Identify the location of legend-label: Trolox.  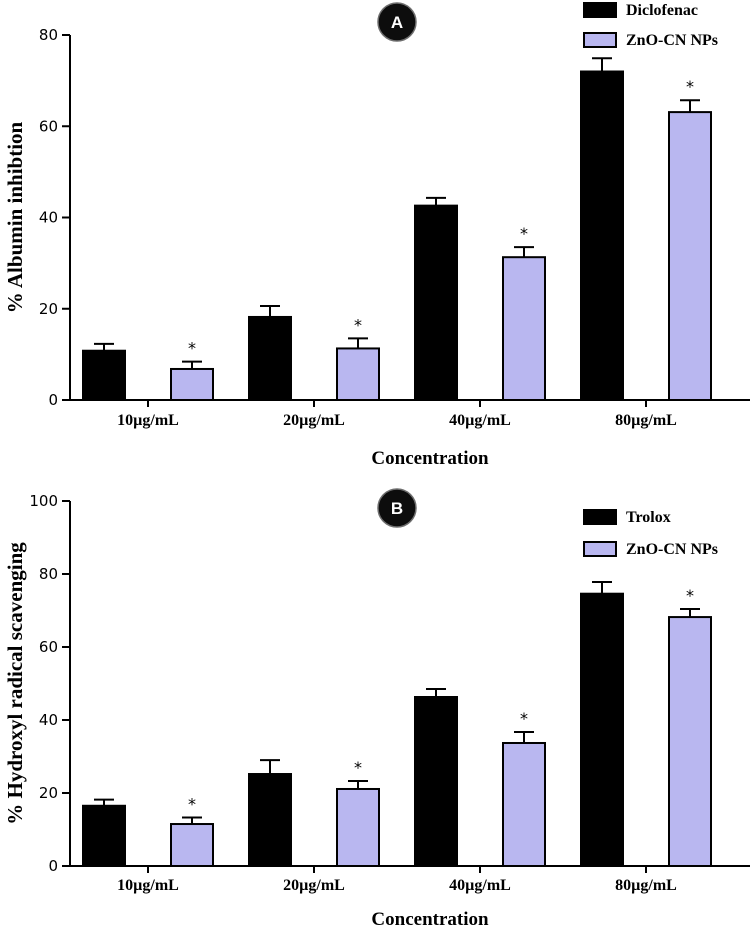
(648, 517).